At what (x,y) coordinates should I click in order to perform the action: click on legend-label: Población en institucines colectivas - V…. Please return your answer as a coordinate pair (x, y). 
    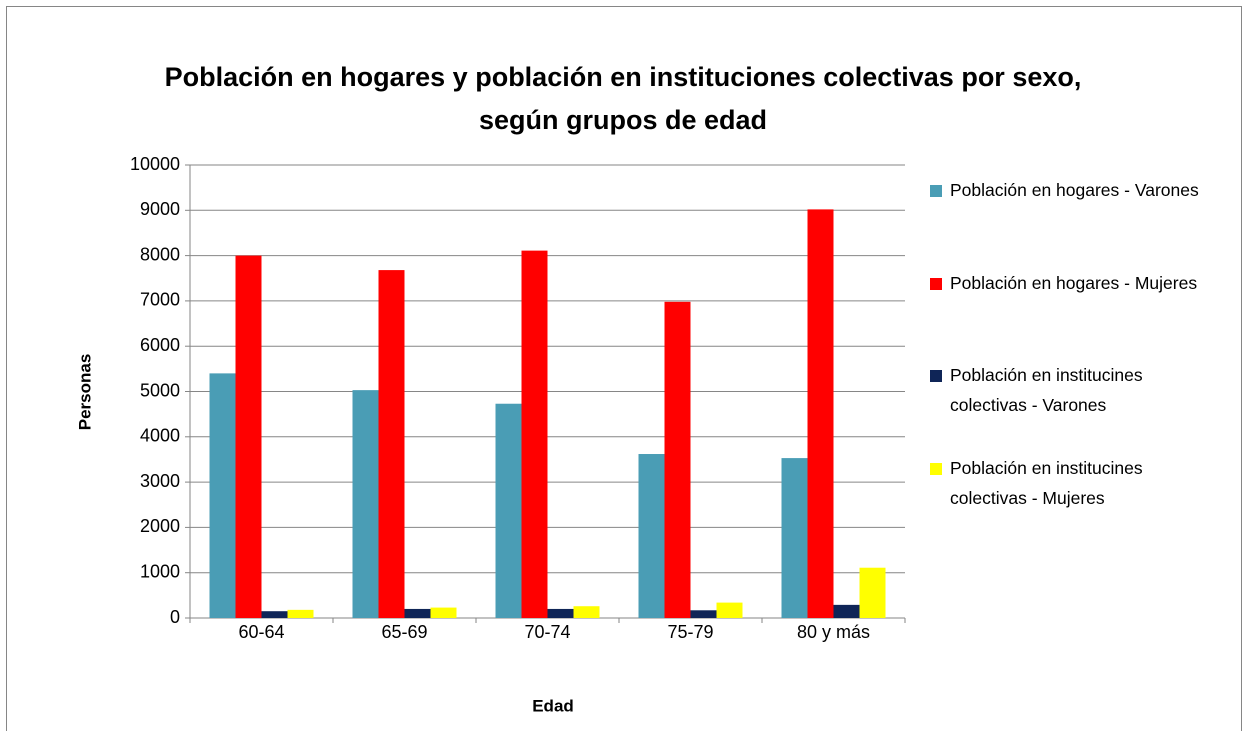
    Looking at the image, I should click on (1046, 390).